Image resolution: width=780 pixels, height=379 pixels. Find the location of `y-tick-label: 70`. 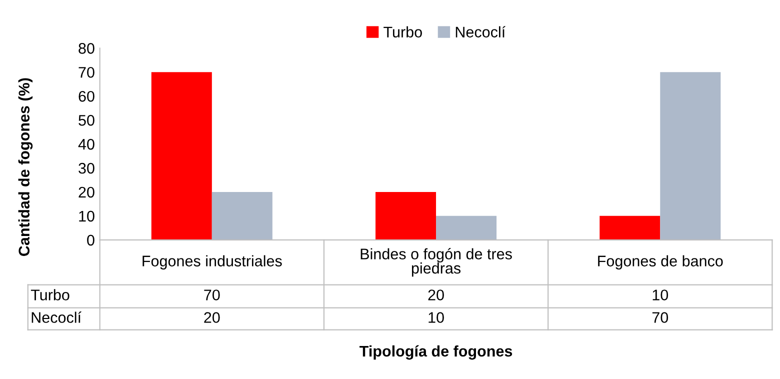

y-tick-label: 70 is located at coordinates (86, 72).